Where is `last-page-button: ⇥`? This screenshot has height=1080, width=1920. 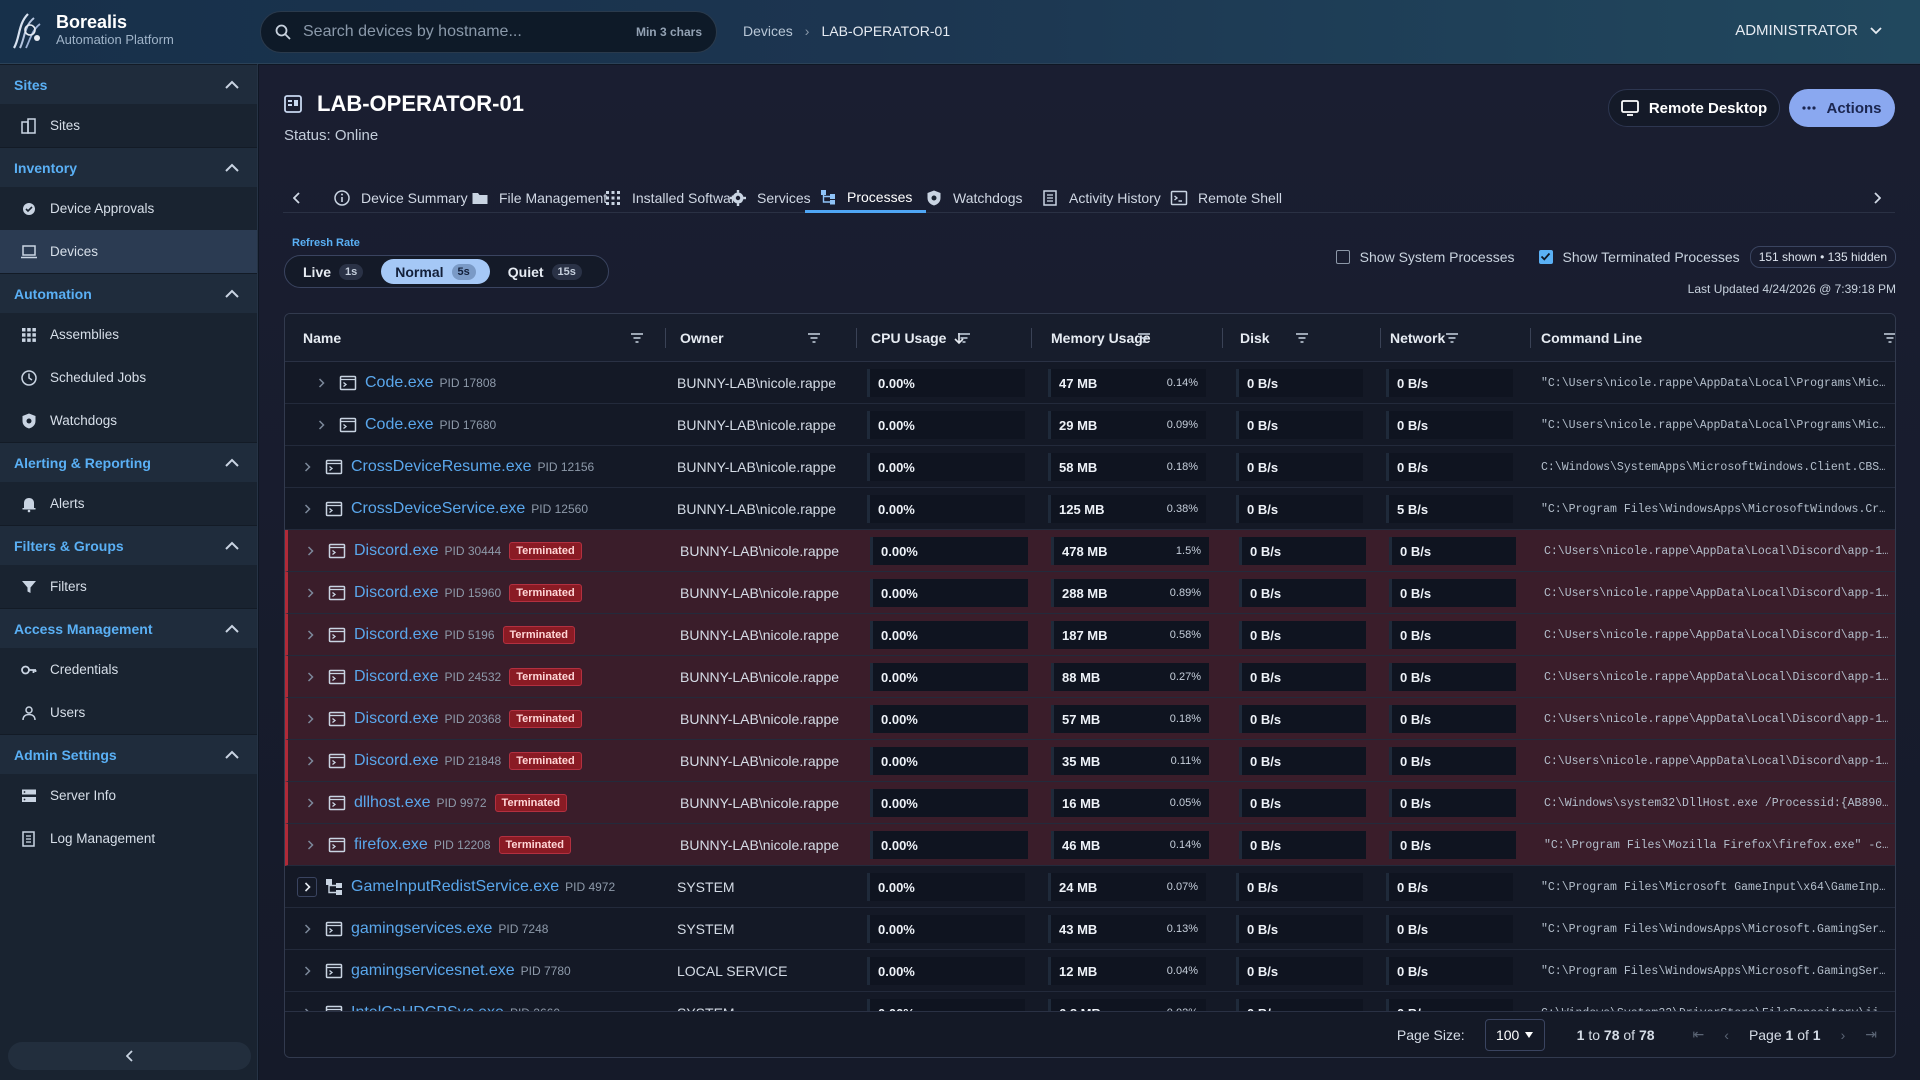 last-page-button: ⇥ is located at coordinates (1871, 1034).